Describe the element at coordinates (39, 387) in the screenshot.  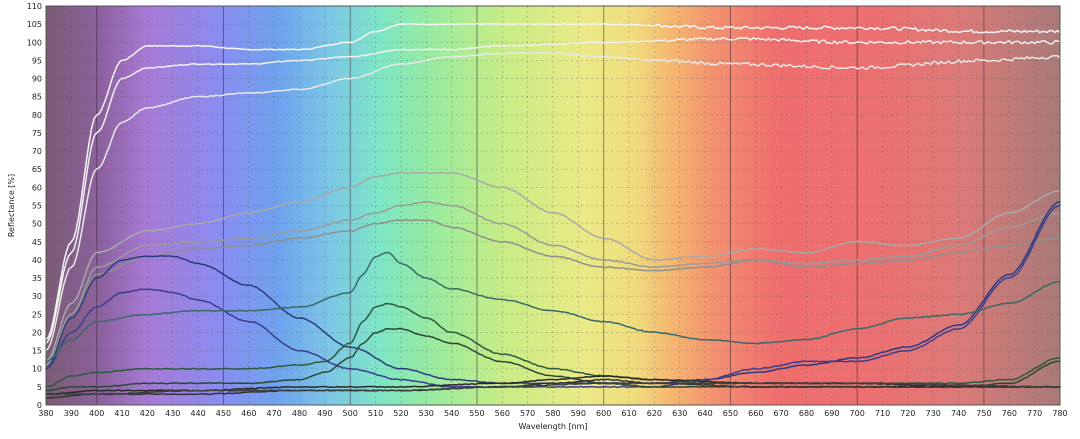
I see `y-tick-label: 5` at that location.